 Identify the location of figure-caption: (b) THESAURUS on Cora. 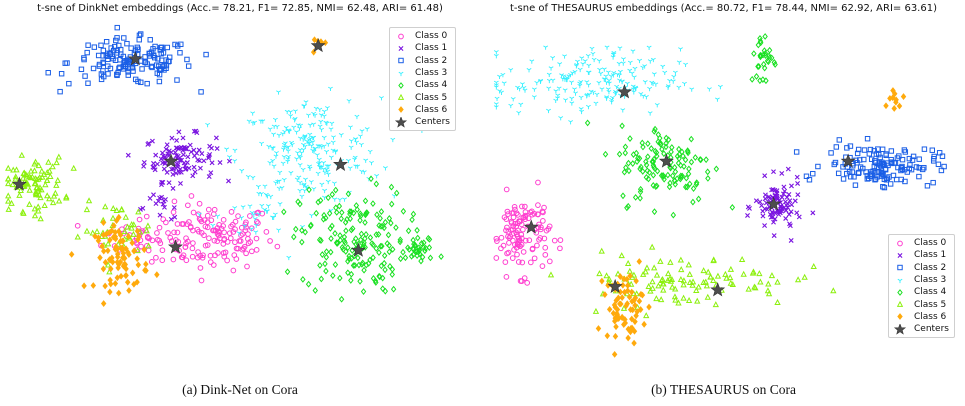
(723, 389).